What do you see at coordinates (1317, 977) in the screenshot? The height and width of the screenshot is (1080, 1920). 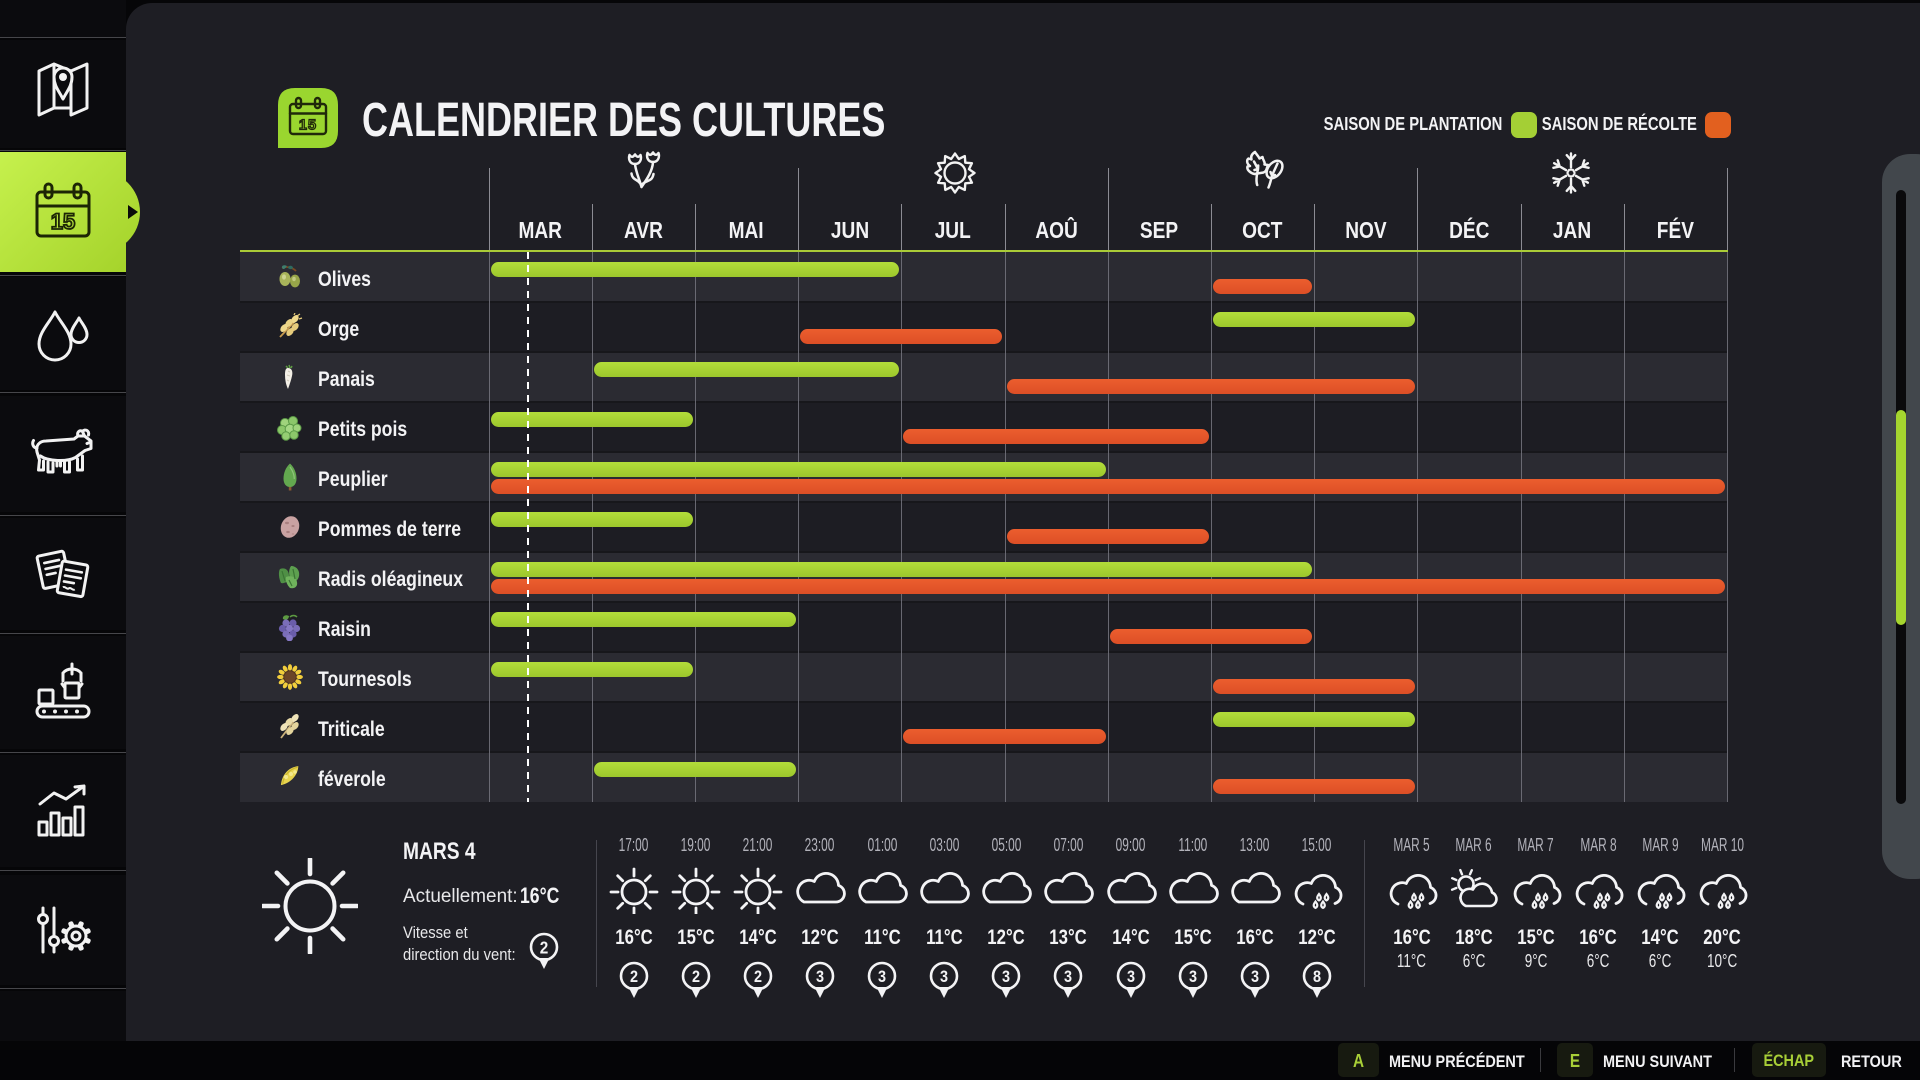 I see `svg-text: 8` at bounding box center [1317, 977].